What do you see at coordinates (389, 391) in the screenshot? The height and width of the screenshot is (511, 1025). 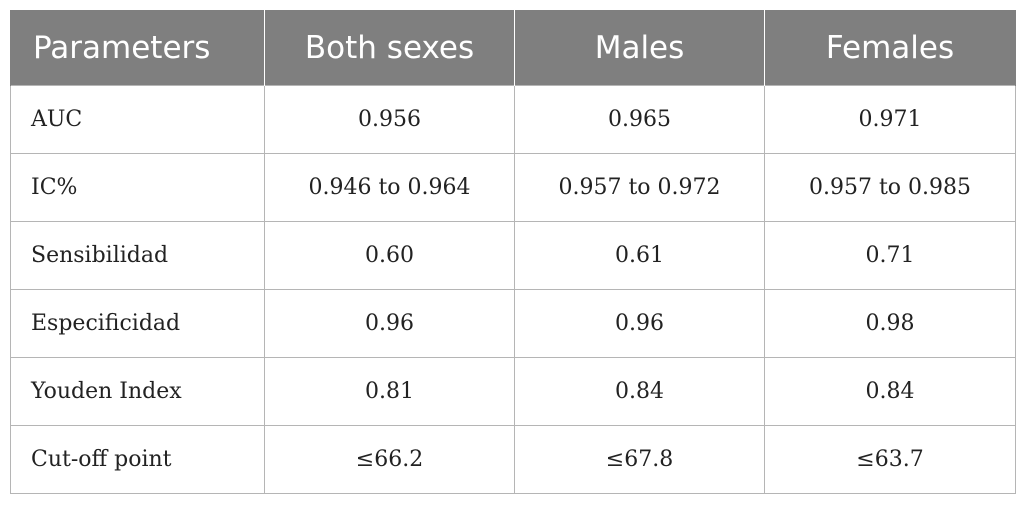 I see `cell-both-sexes: 0.81` at bounding box center [389, 391].